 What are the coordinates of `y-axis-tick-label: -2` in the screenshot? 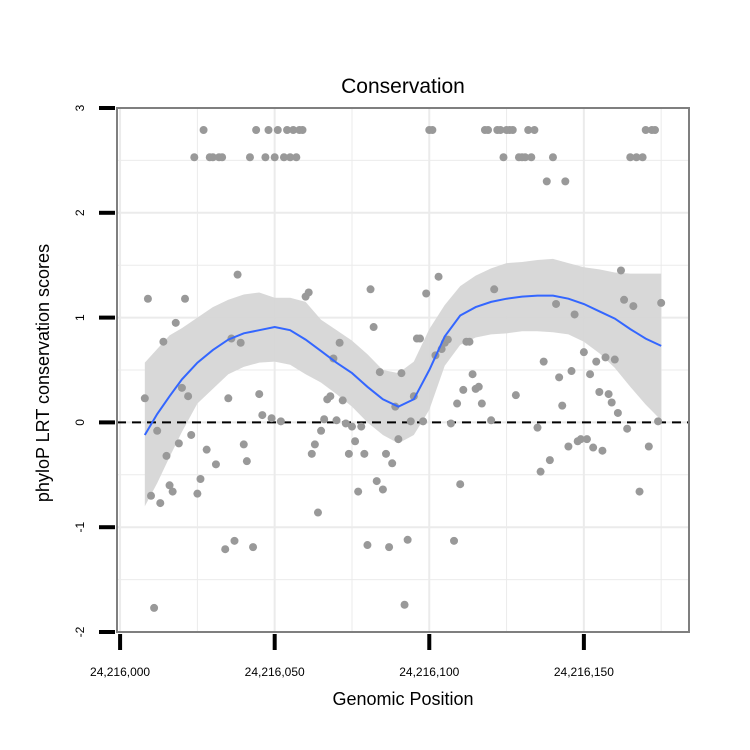 It's located at (80, 631).